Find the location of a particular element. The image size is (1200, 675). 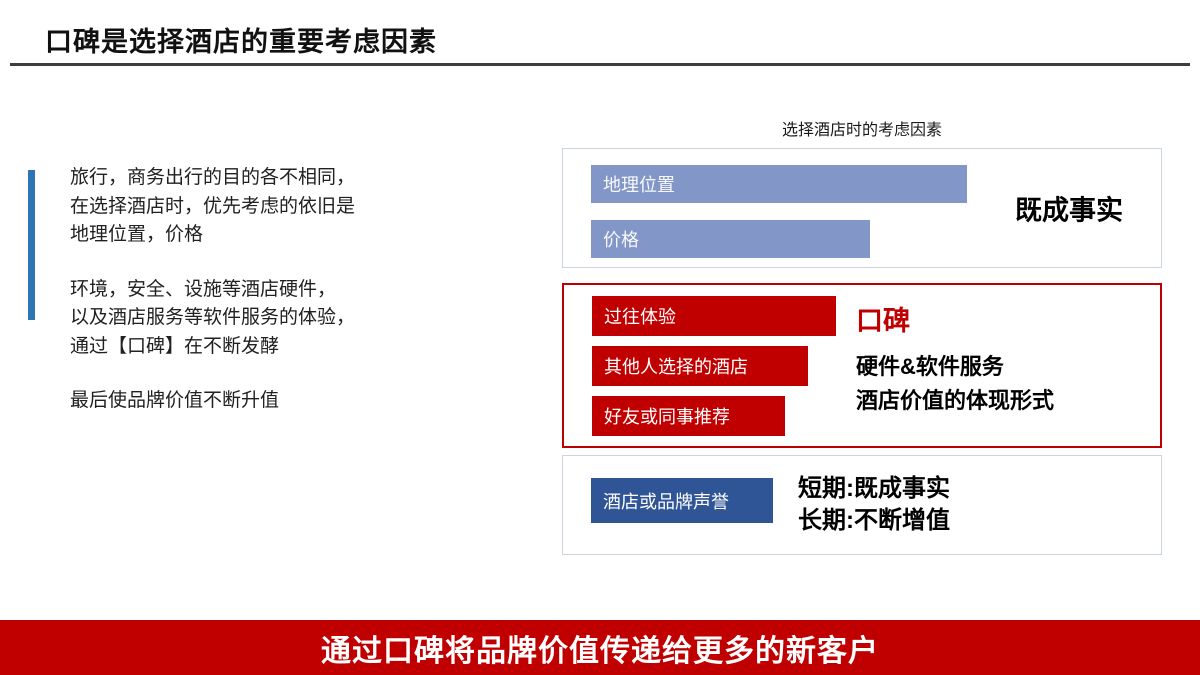

factor-group-brand-reputation: 酒店或品牌声誉 短期:既成事实 长期:不断增值 is located at coordinates (862, 505).